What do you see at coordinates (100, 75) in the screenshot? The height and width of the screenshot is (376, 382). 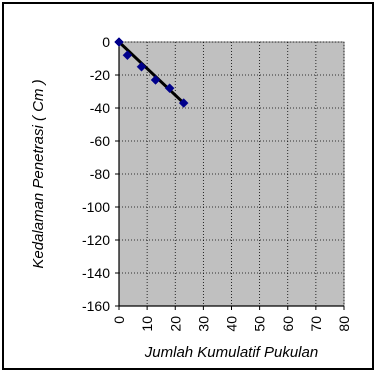 I see `y-tick-label: -20` at bounding box center [100, 75].